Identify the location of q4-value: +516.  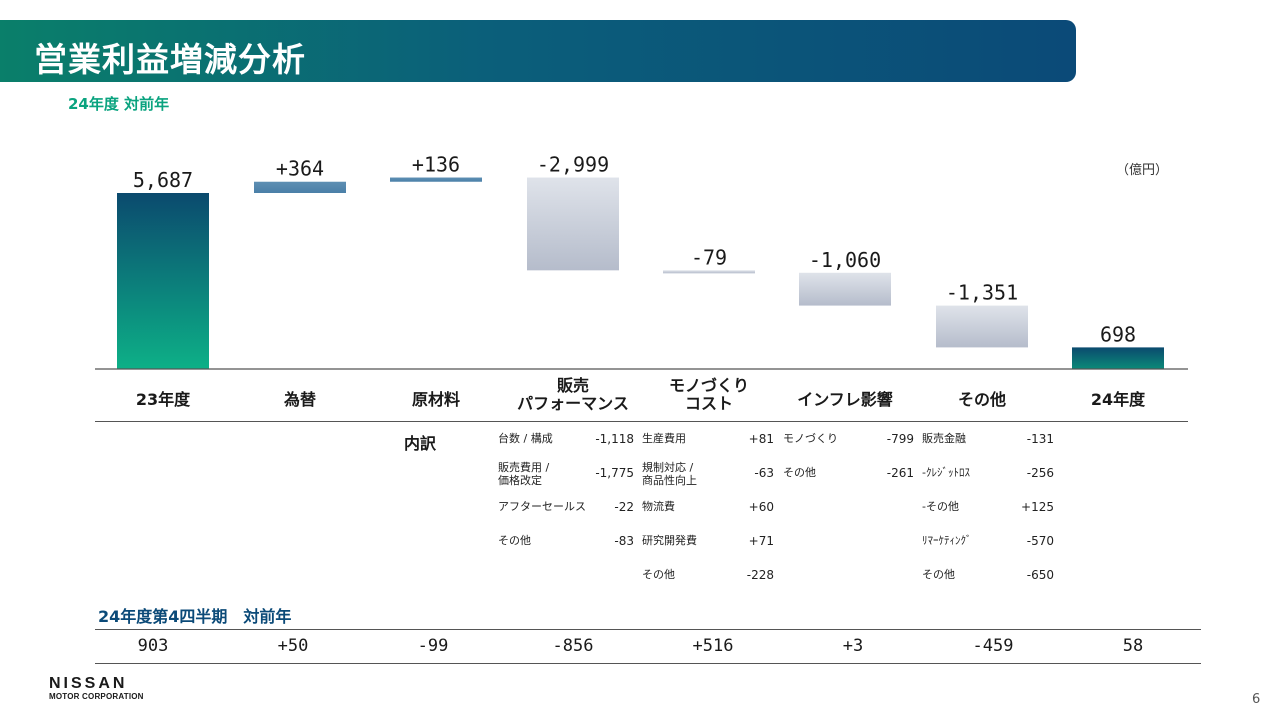
(713, 646).